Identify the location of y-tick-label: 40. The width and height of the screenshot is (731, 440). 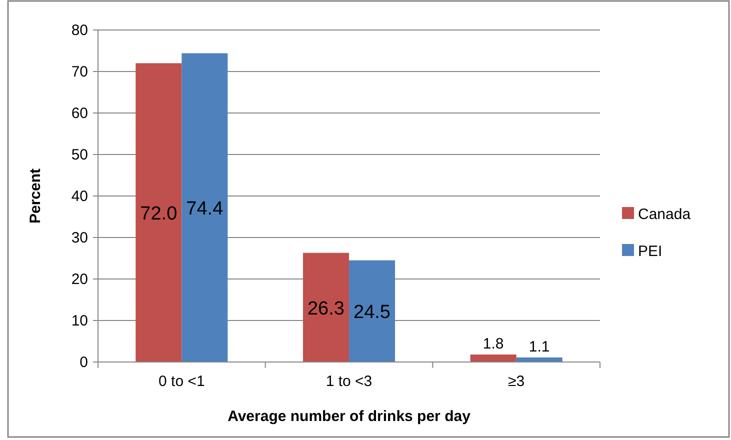
(79, 196).